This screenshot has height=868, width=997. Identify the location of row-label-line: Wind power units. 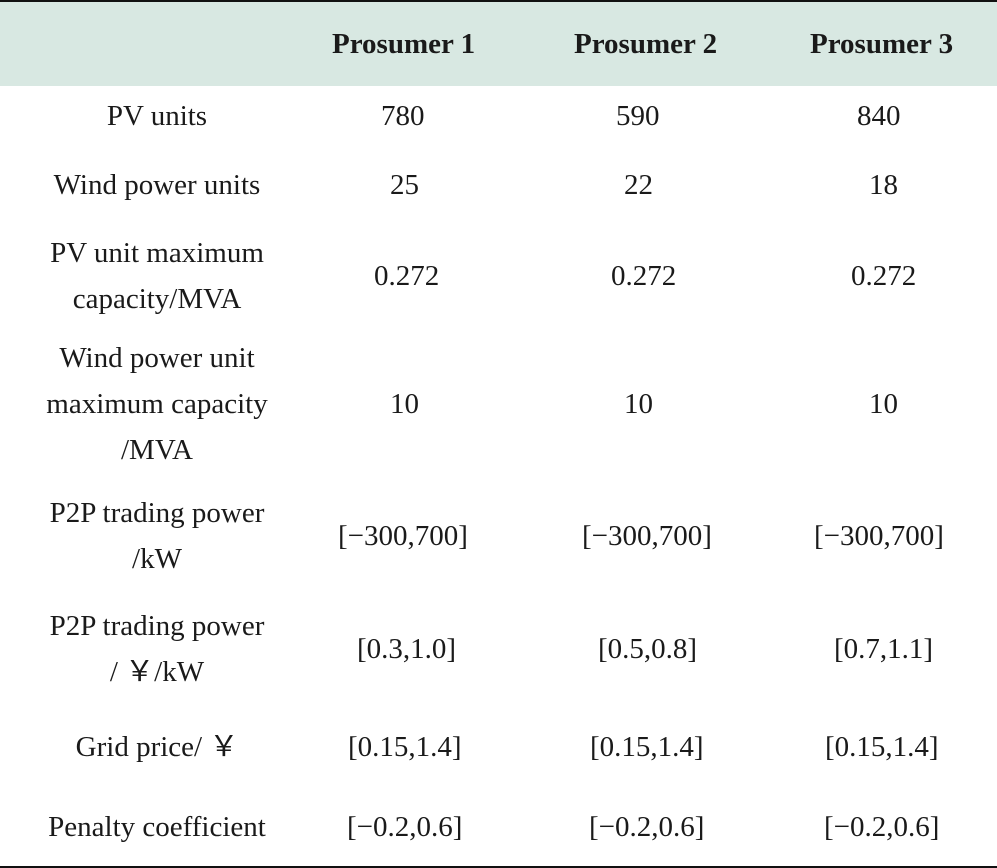
(157, 185).